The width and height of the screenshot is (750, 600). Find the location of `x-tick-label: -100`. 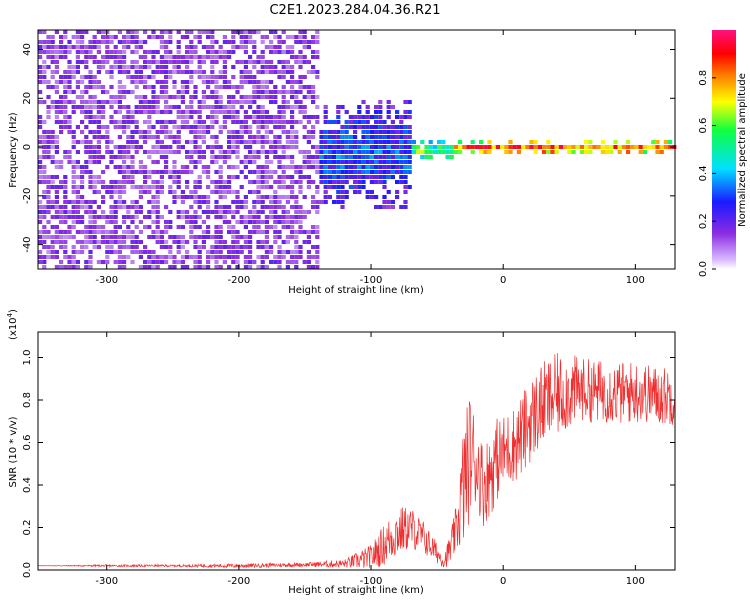

x-tick-label: -100 is located at coordinates (371, 581).